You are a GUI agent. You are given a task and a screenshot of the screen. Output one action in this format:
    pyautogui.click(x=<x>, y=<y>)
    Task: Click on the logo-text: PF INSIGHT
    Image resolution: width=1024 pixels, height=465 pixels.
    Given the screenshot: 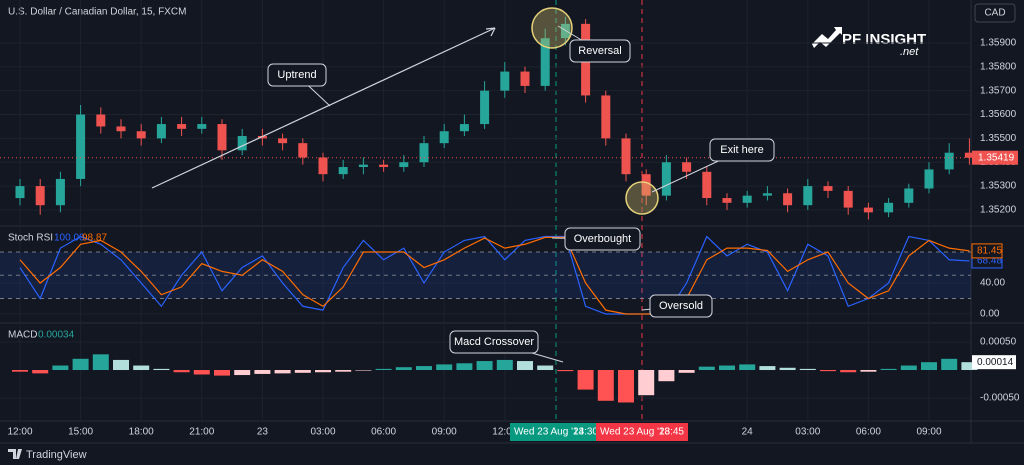 What is the action you would take?
    pyautogui.click(x=884, y=39)
    